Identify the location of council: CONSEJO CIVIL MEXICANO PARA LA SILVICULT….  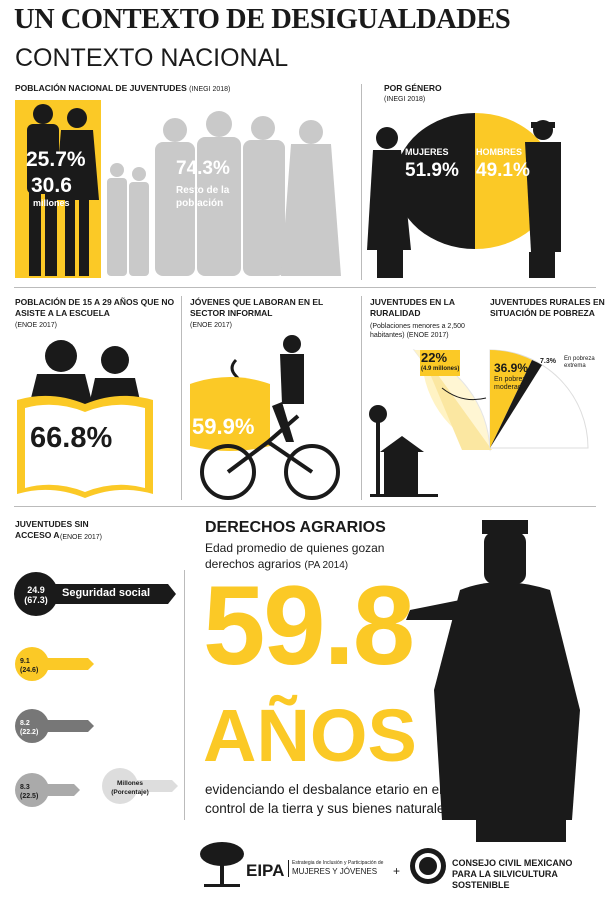
(512, 874).